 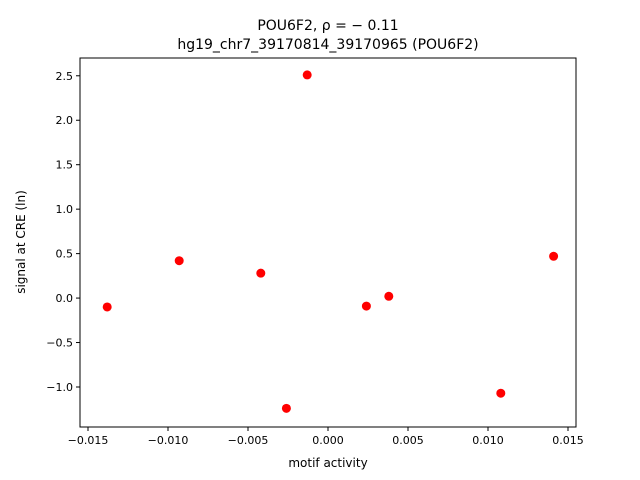 I want to click on x-tick-label: 0.000, so click(x=328, y=440).